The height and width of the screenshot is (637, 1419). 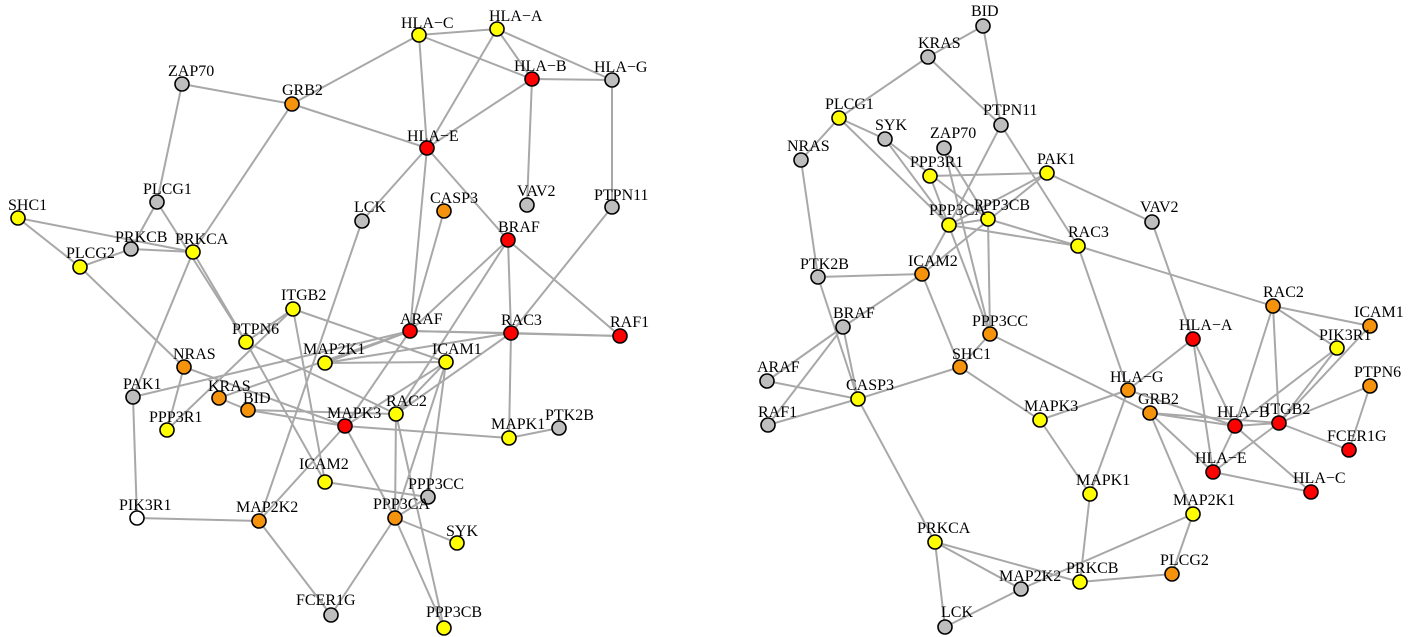 What do you see at coordinates (936, 162) in the screenshot?
I see `node-label-ppp3r1: PPP3R1` at bounding box center [936, 162].